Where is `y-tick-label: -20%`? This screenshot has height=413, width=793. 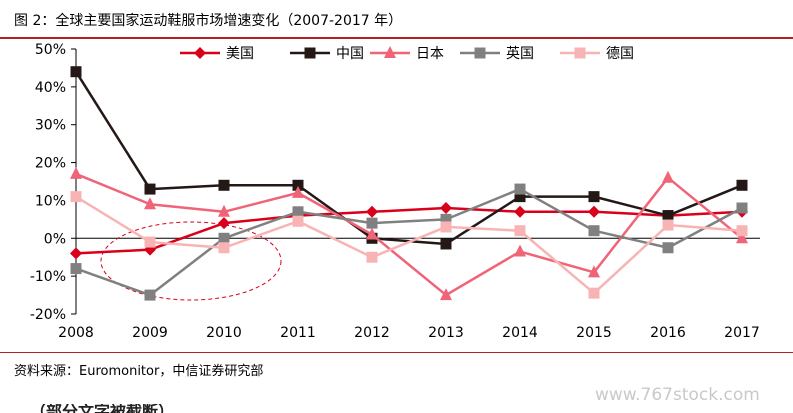
y-tick-label: -20% is located at coordinates (48, 315).